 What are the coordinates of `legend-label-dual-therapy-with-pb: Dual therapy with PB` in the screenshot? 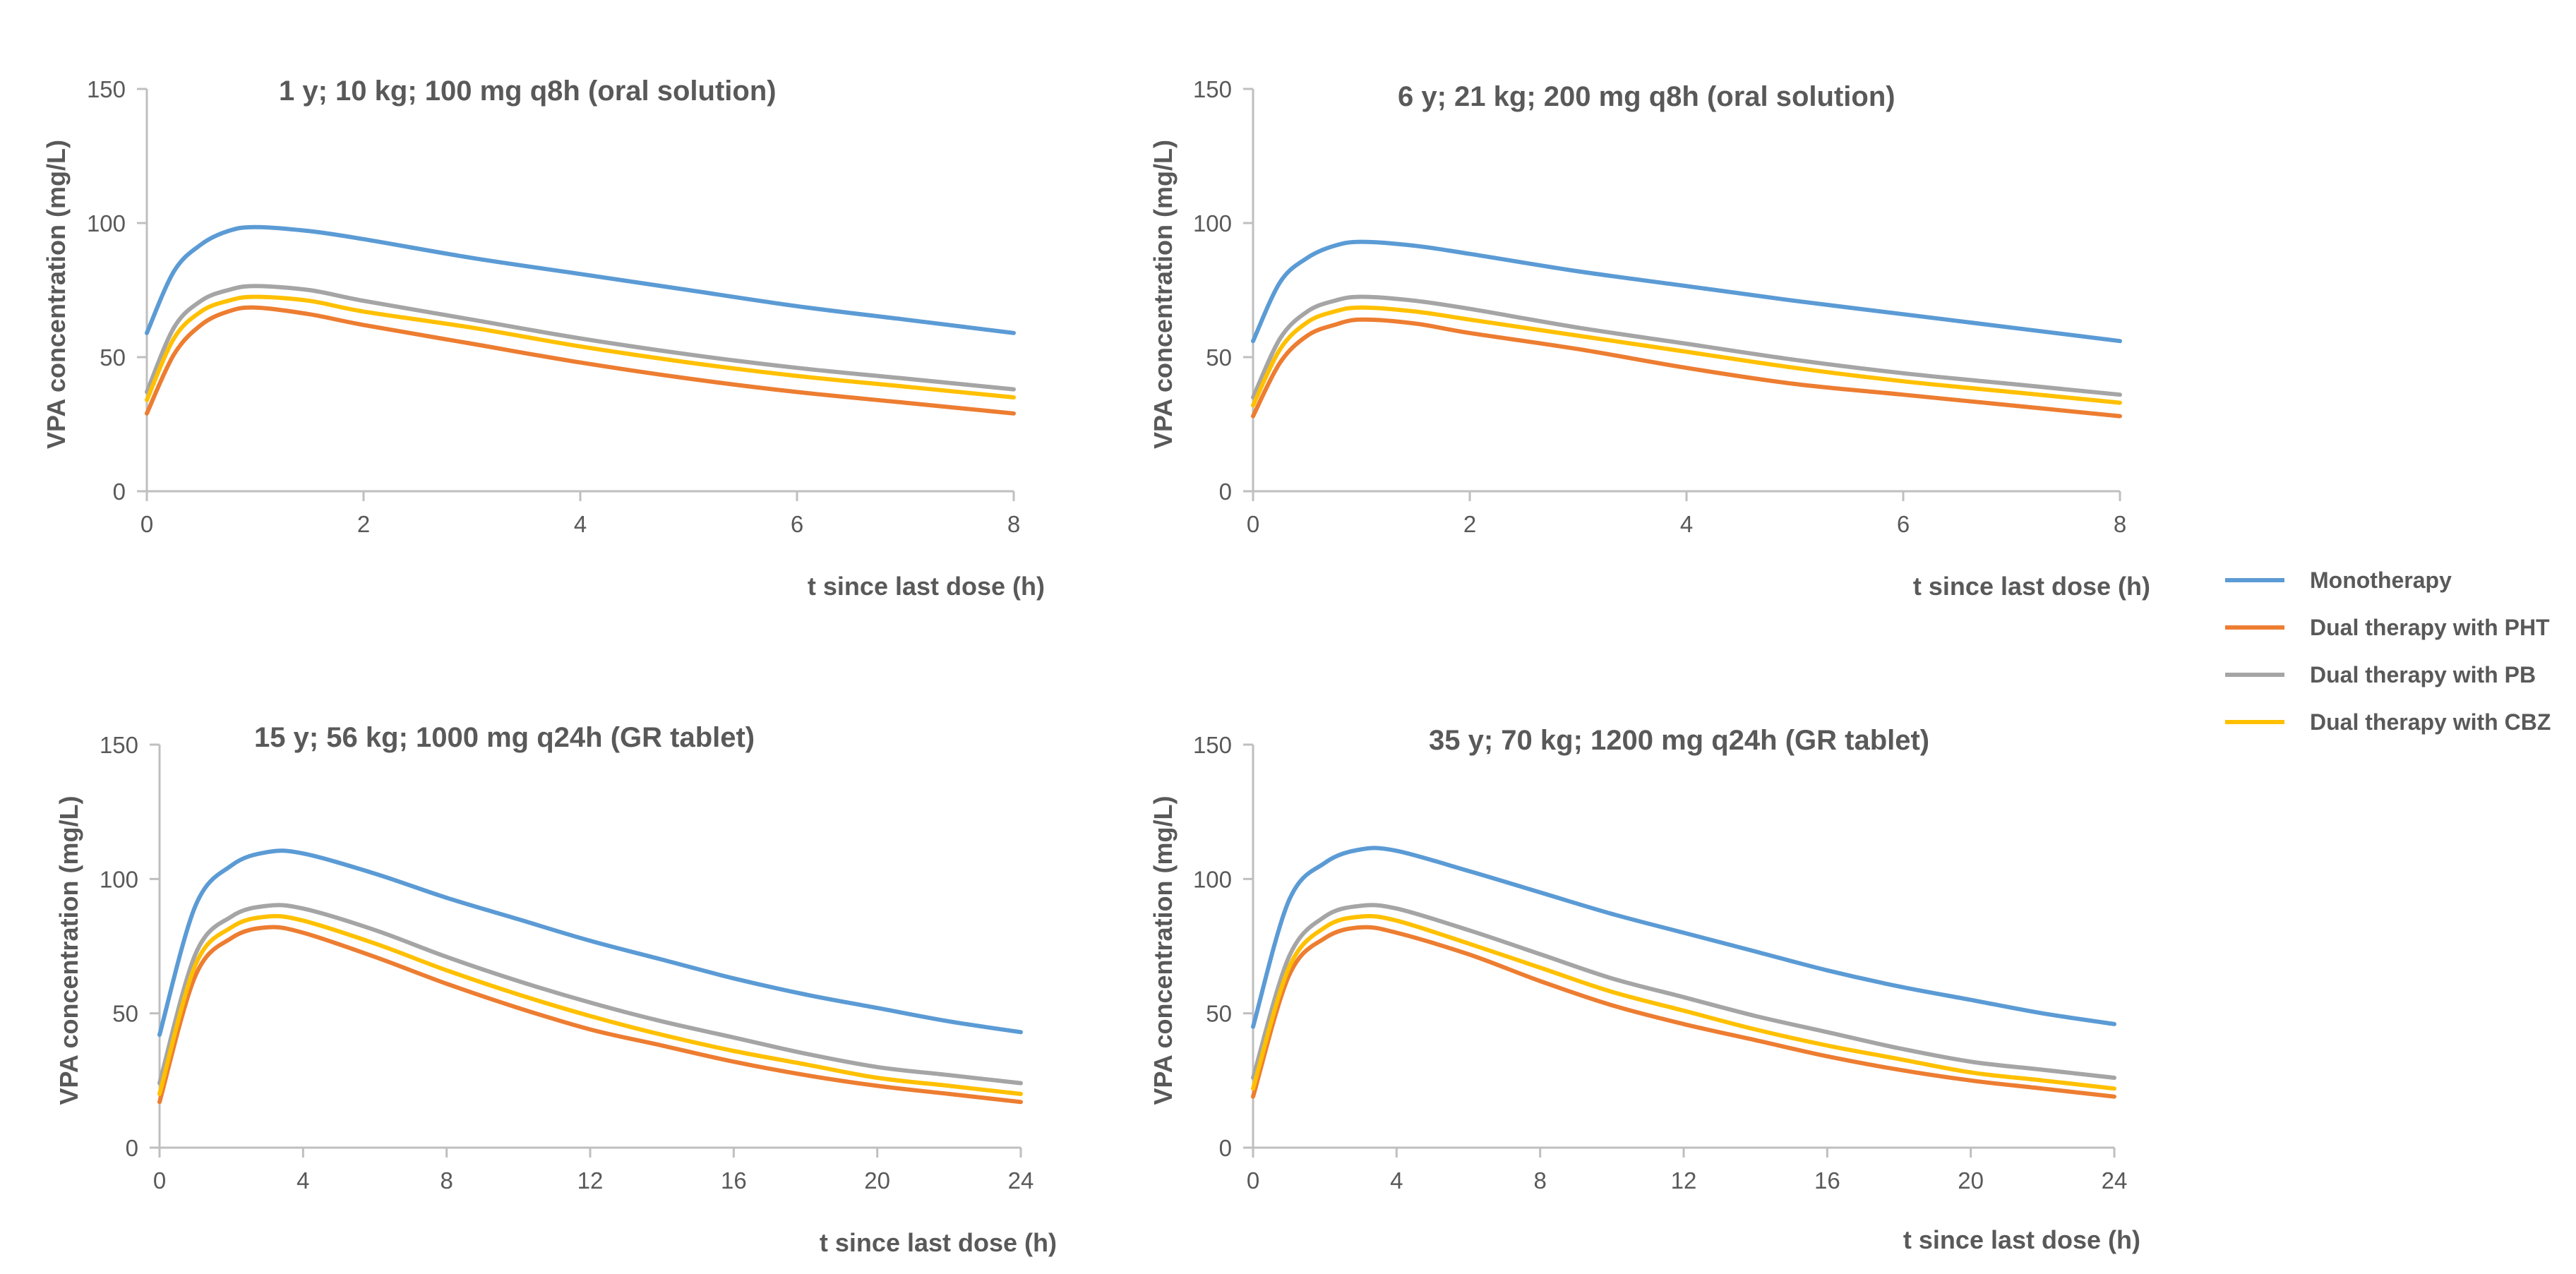 It's located at (2423, 675).